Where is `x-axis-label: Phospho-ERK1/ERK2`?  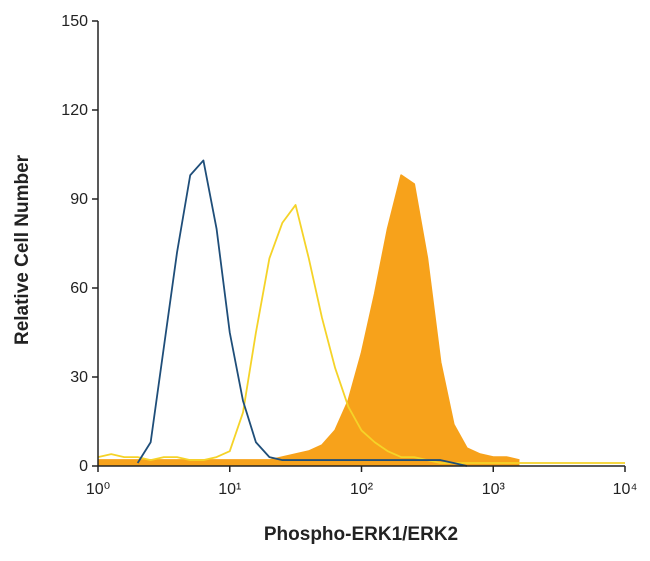 x-axis-label: Phospho-ERK1/ERK2 is located at coordinates (361, 534).